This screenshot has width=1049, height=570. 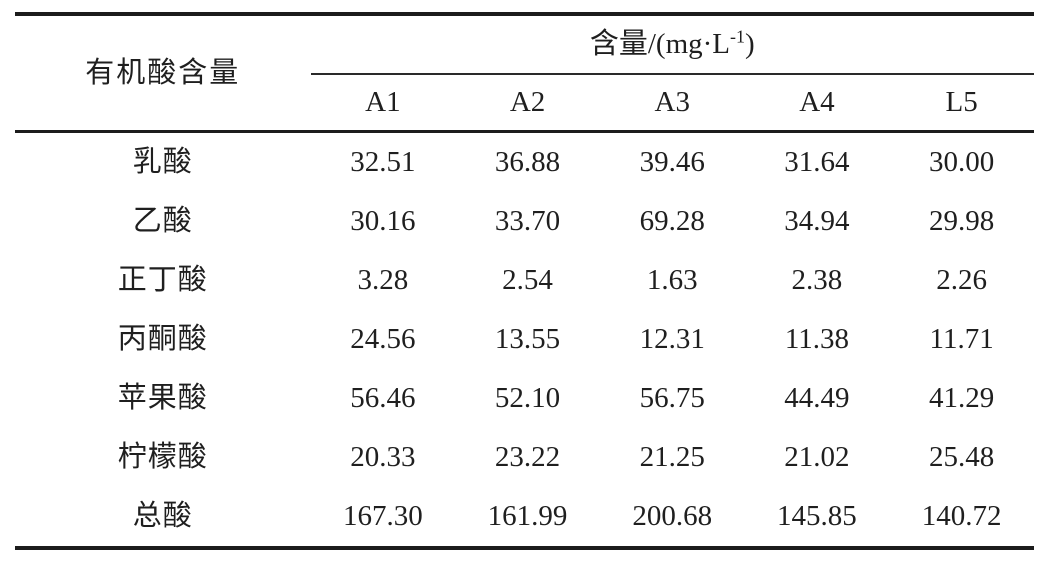 What do you see at coordinates (817, 221) in the screenshot?
I see `cell: 34.94` at bounding box center [817, 221].